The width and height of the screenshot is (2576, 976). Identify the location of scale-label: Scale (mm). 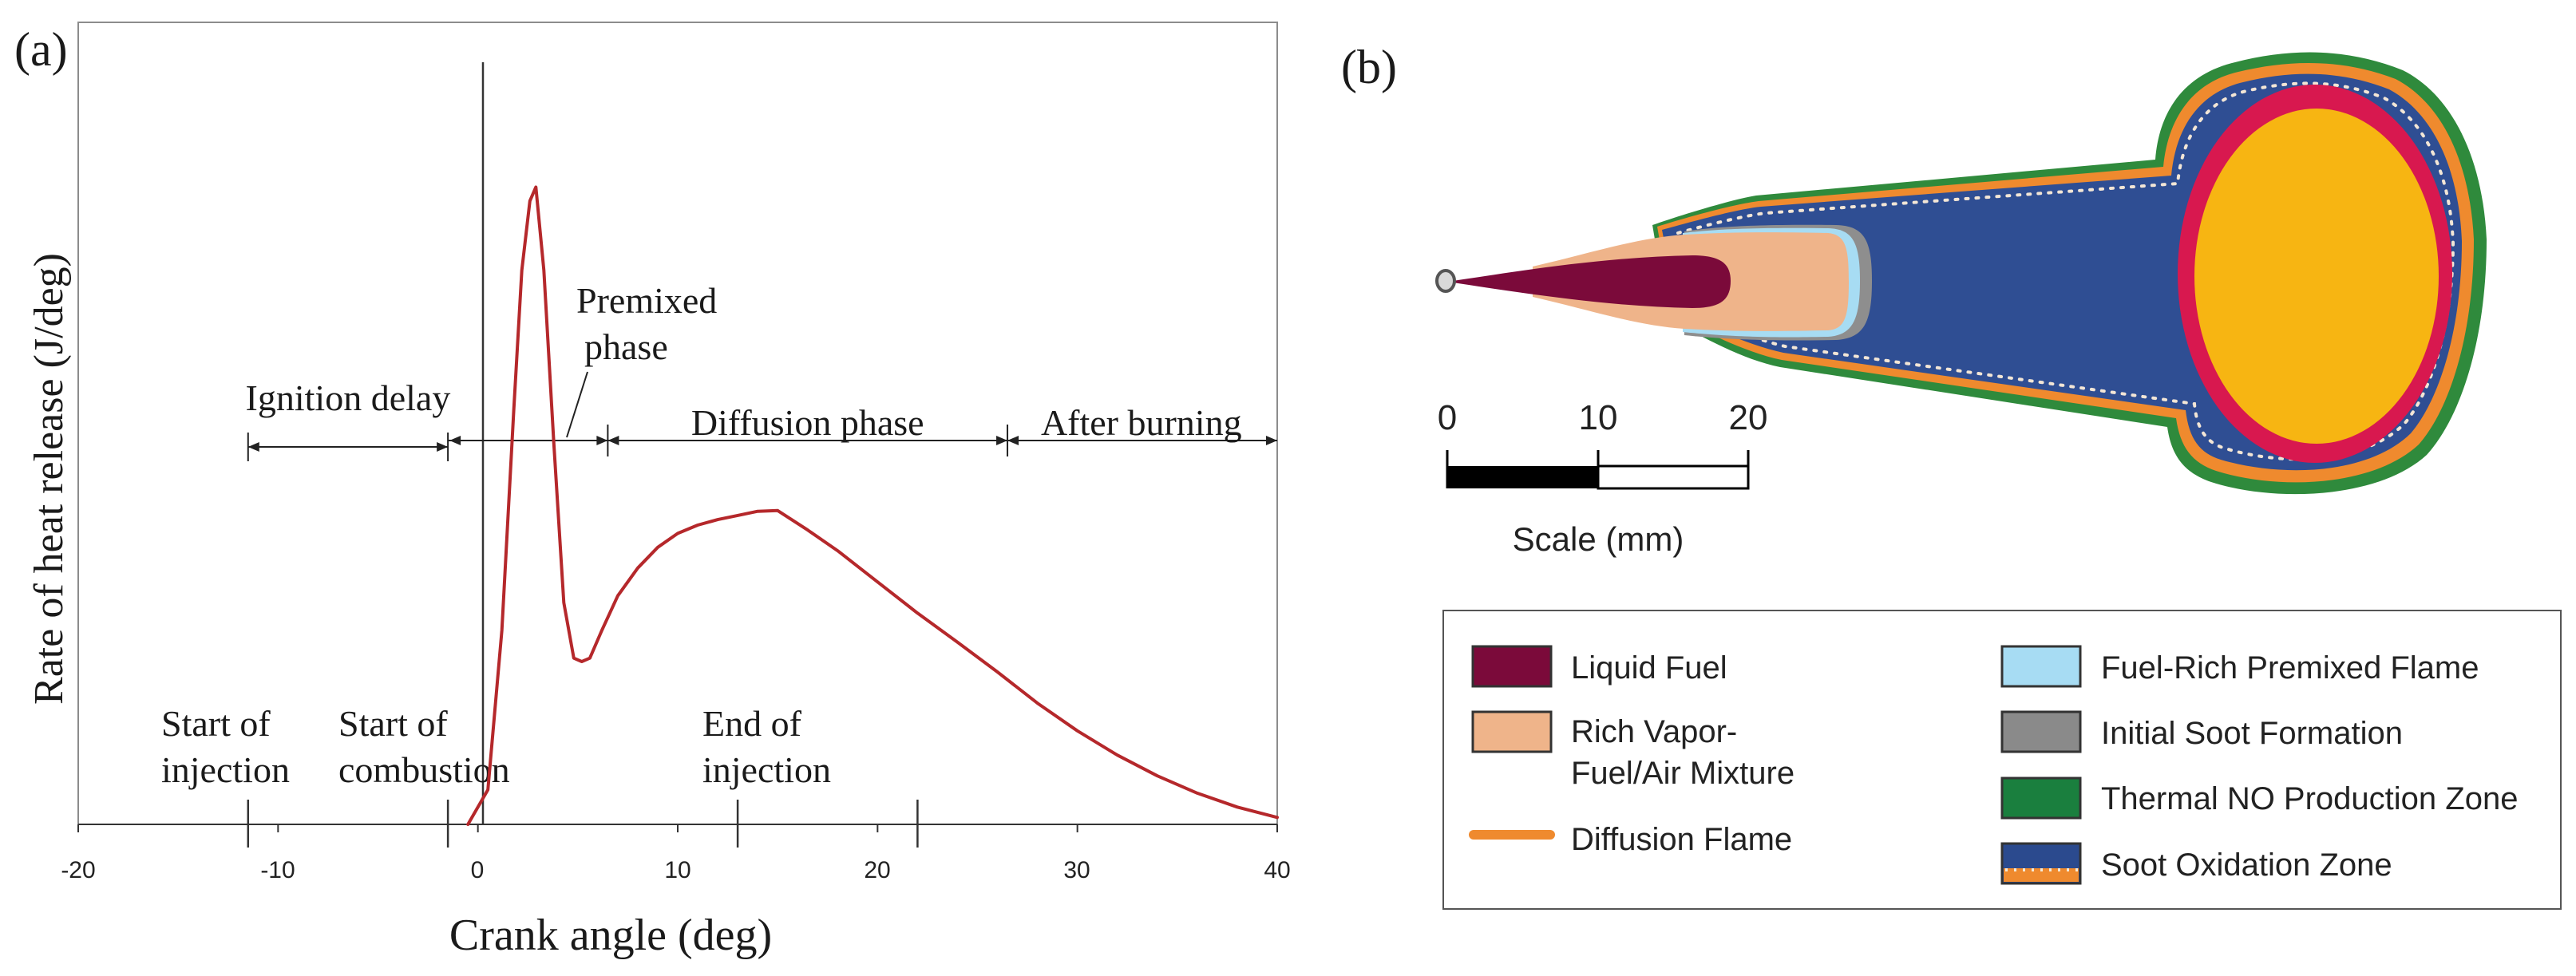
(1598, 539).